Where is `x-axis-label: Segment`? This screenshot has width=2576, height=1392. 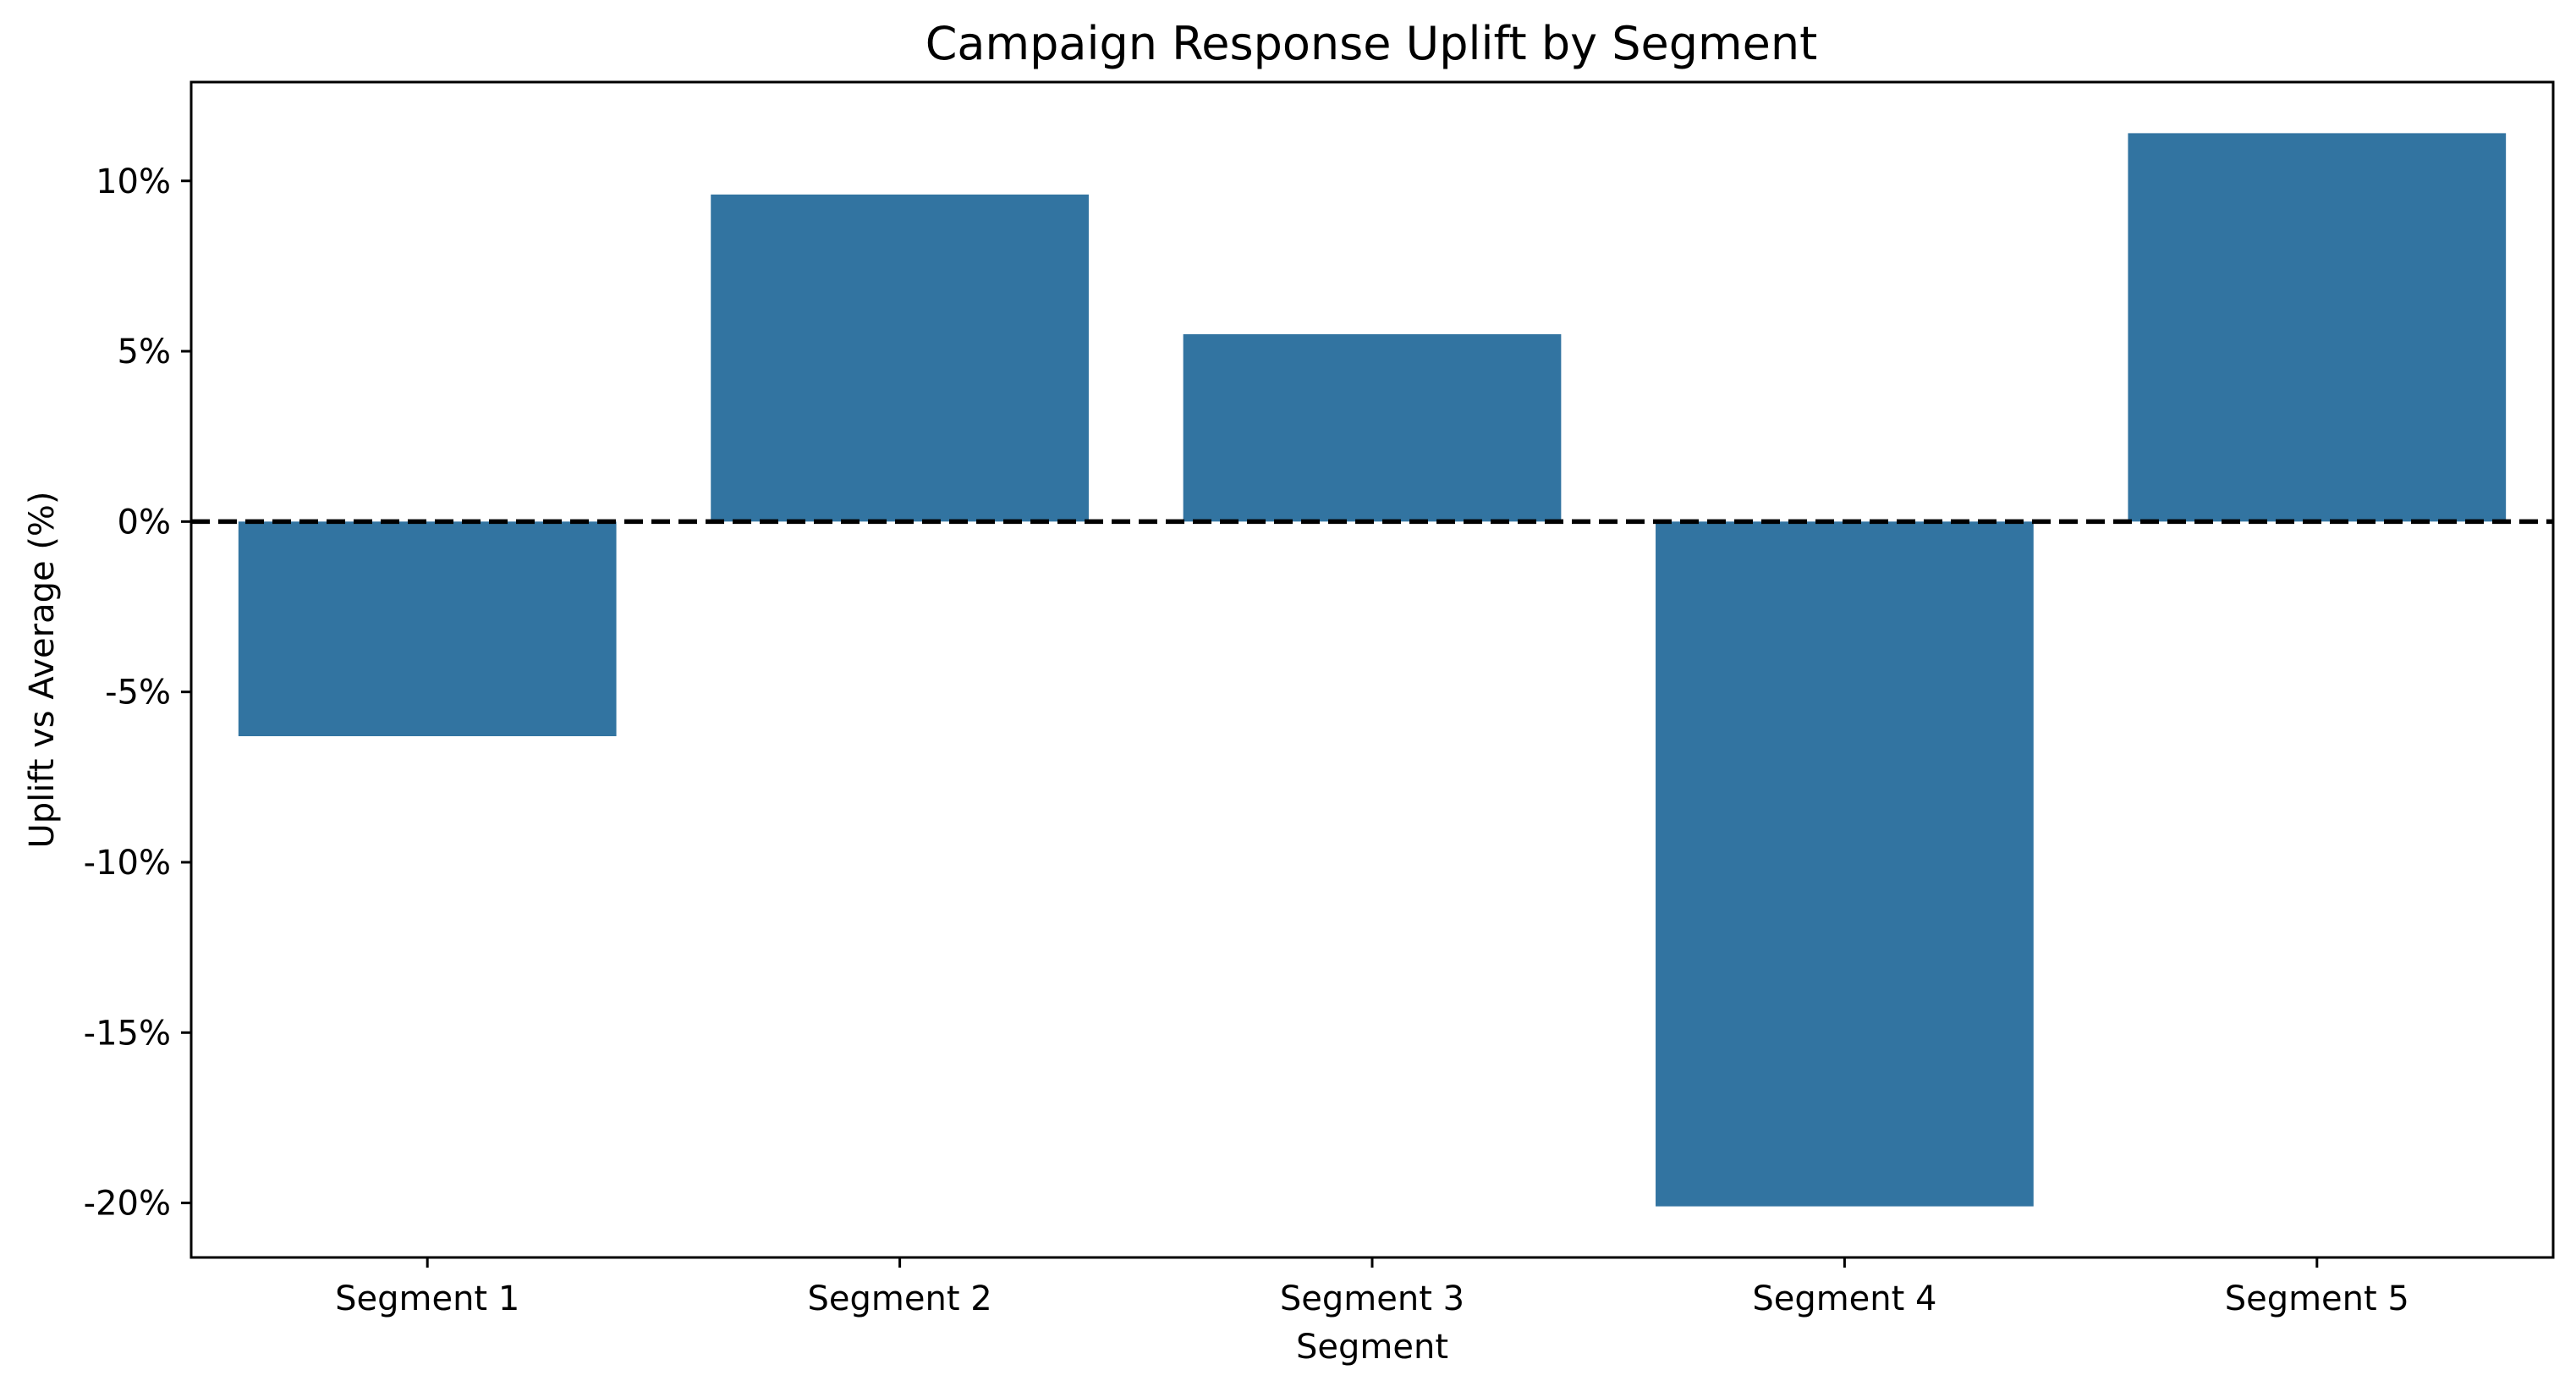
x-axis-label: Segment is located at coordinates (1372, 1347).